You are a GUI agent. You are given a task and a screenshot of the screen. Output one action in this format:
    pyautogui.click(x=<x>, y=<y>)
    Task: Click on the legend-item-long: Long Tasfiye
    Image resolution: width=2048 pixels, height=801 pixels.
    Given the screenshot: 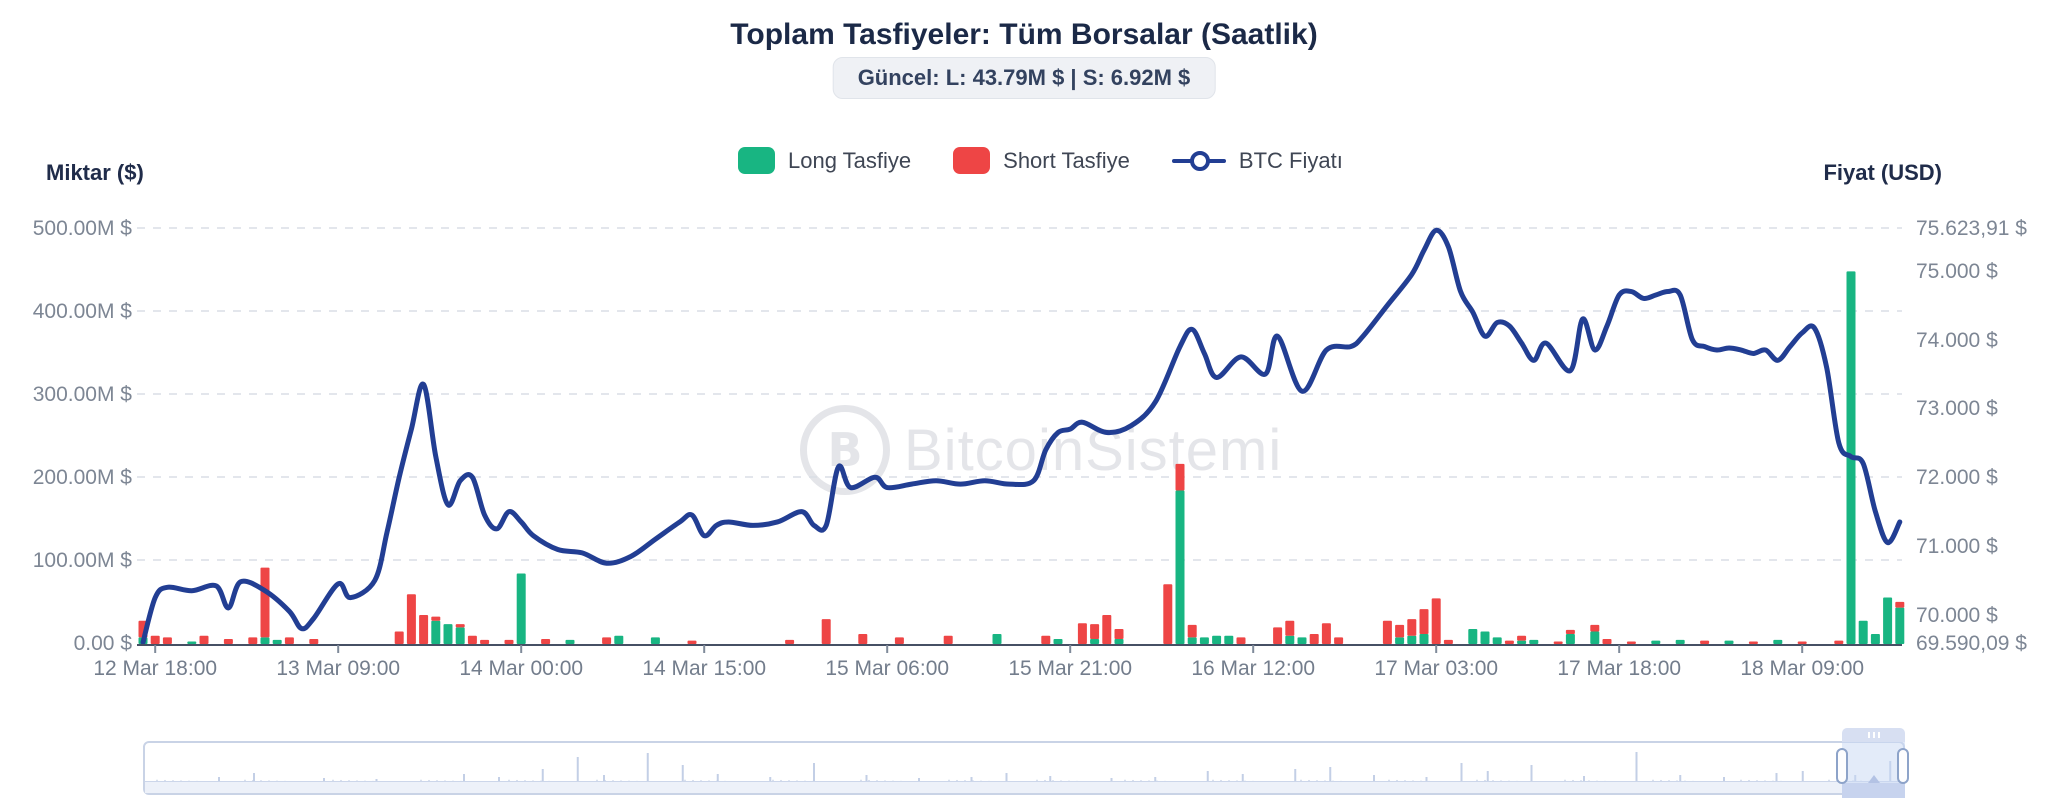 What is the action you would take?
    pyautogui.click(x=824, y=160)
    